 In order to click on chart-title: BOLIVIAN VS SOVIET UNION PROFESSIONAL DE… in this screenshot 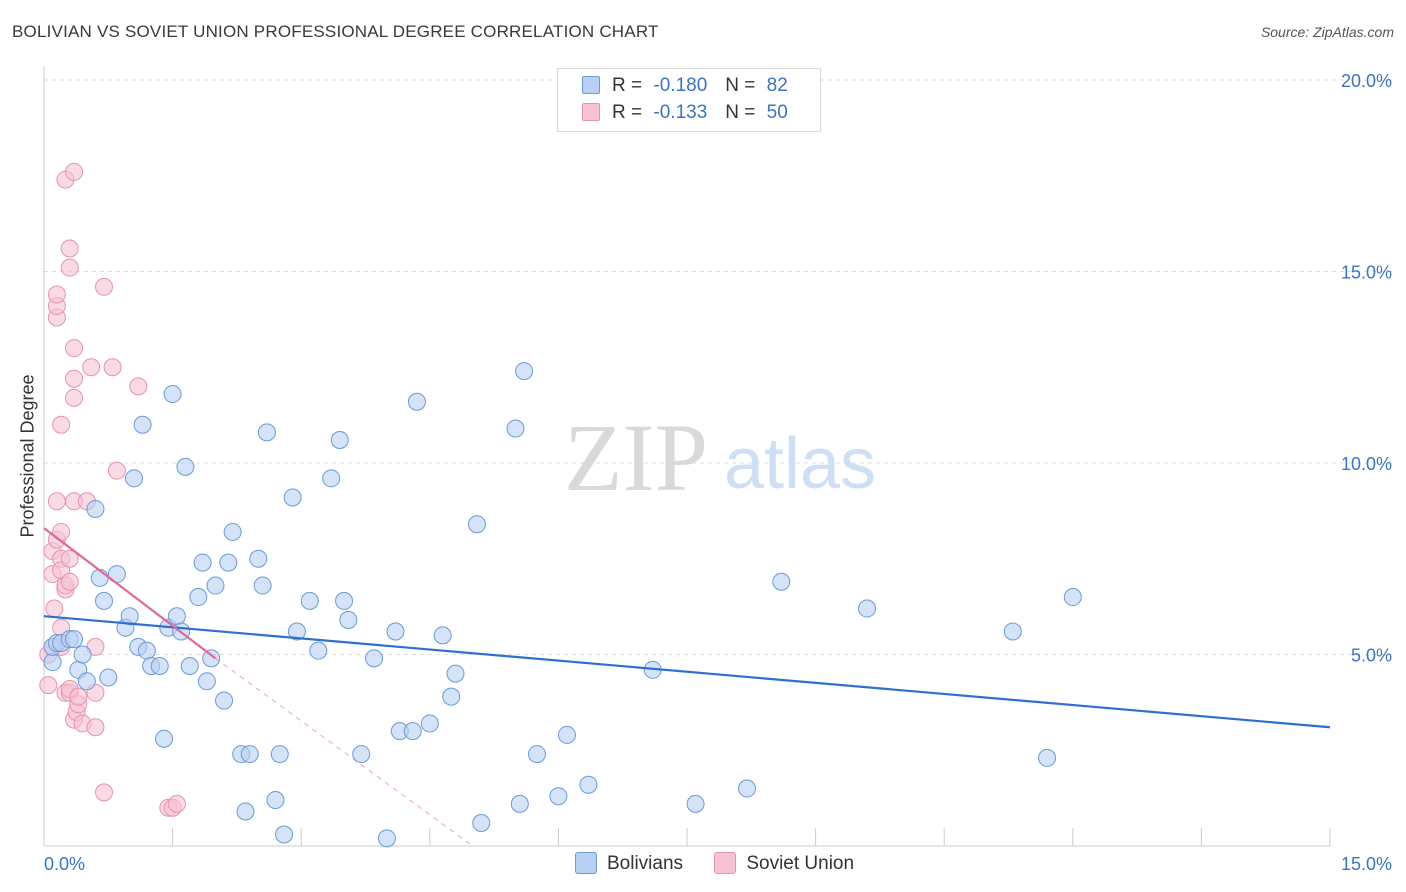, I will do `click(335, 31)`.